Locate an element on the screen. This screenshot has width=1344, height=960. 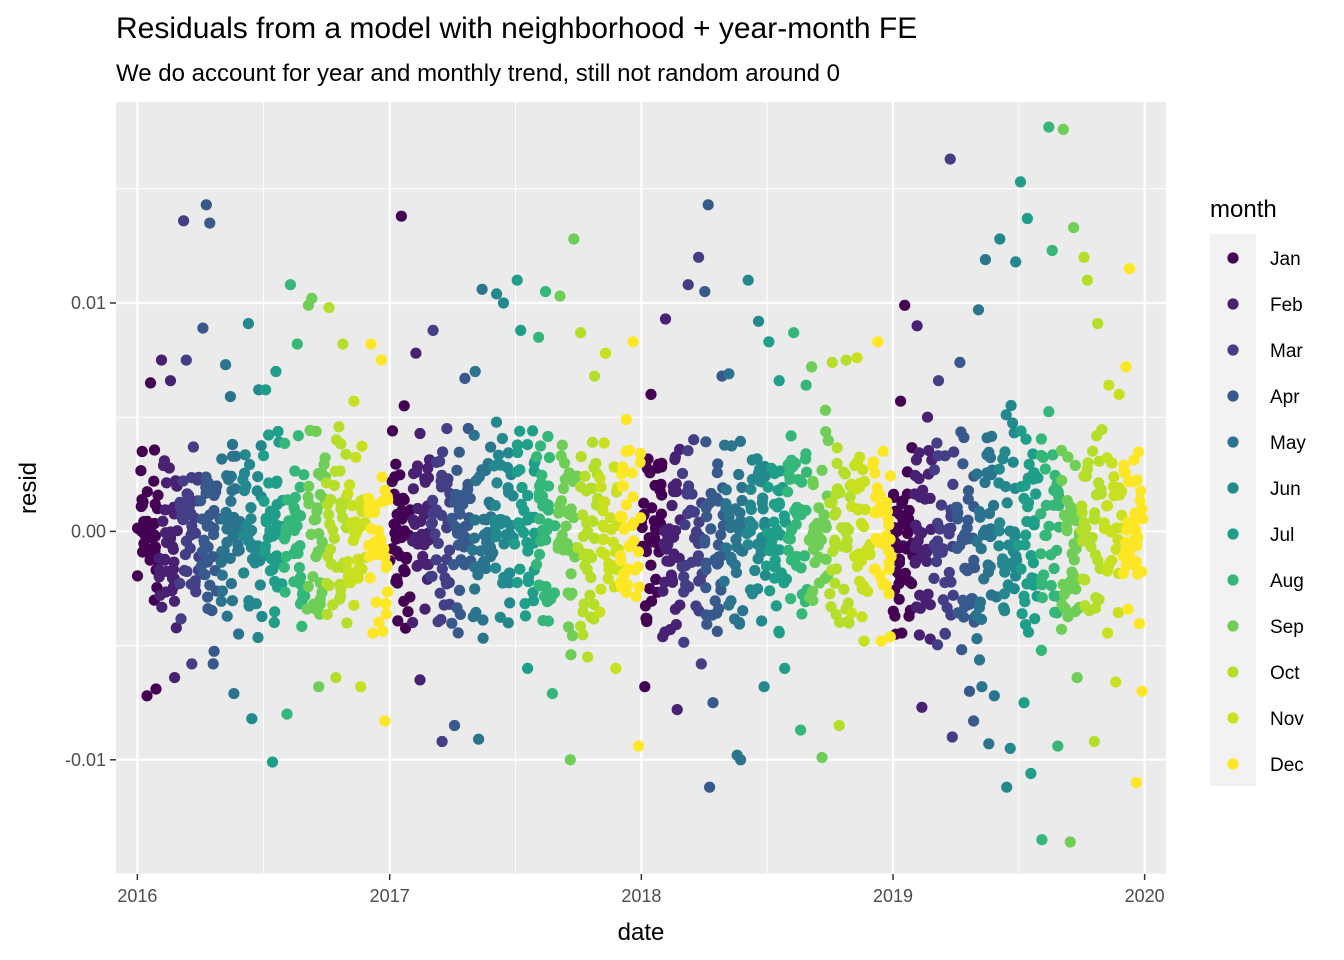
x-tick-label: 2017 is located at coordinates (390, 896).